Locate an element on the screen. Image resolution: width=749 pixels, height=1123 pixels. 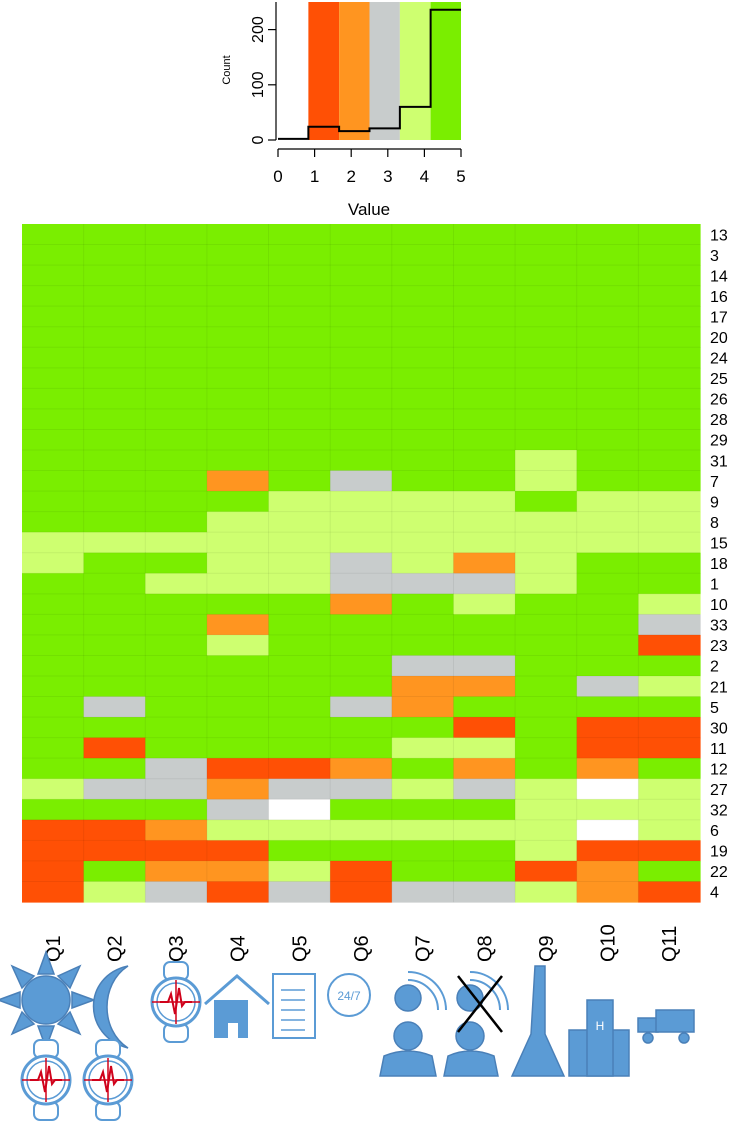
heatmap-cell-7-Q5 is located at coordinates (299, 481).